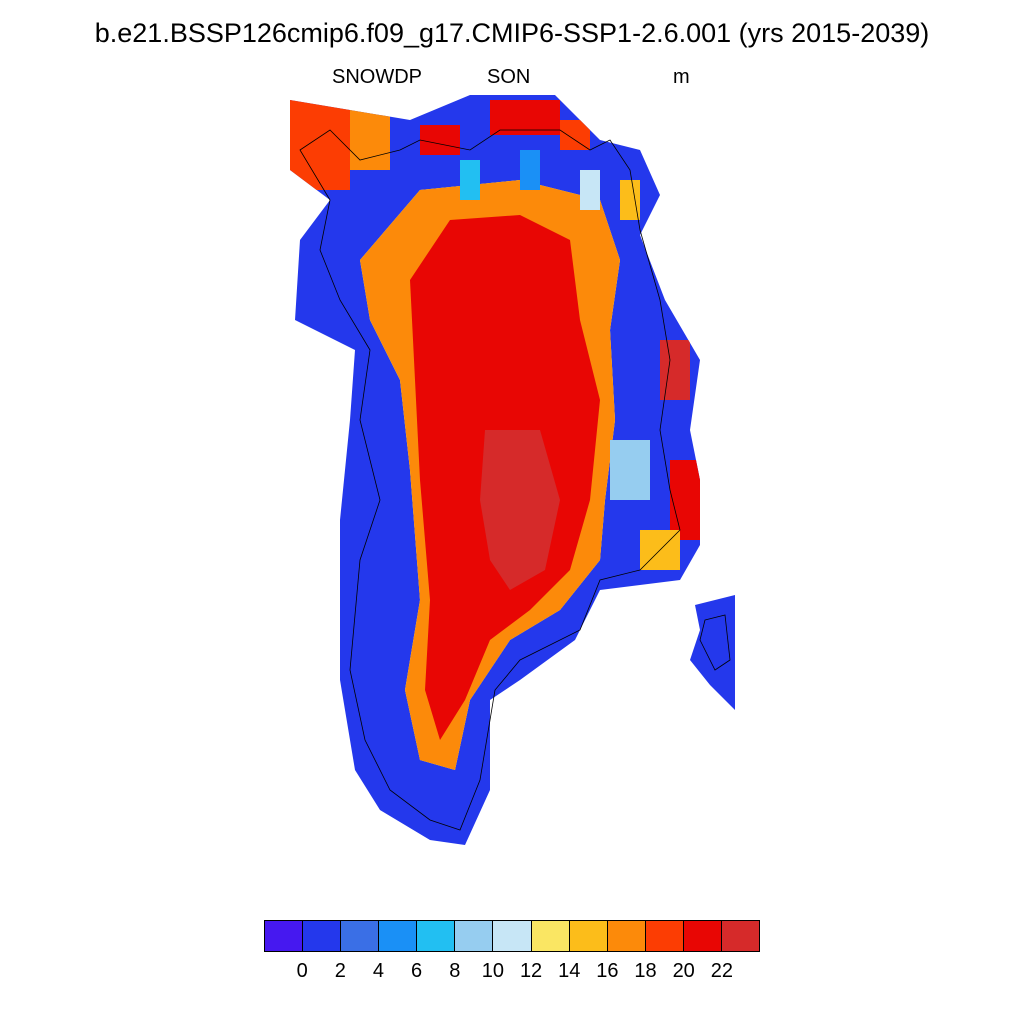 Image resolution: width=1024 pixels, height=1024 pixels. Describe the element at coordinates (721, 971) in the screenshot. I see `colorbar-tick-label: 22` at that location.